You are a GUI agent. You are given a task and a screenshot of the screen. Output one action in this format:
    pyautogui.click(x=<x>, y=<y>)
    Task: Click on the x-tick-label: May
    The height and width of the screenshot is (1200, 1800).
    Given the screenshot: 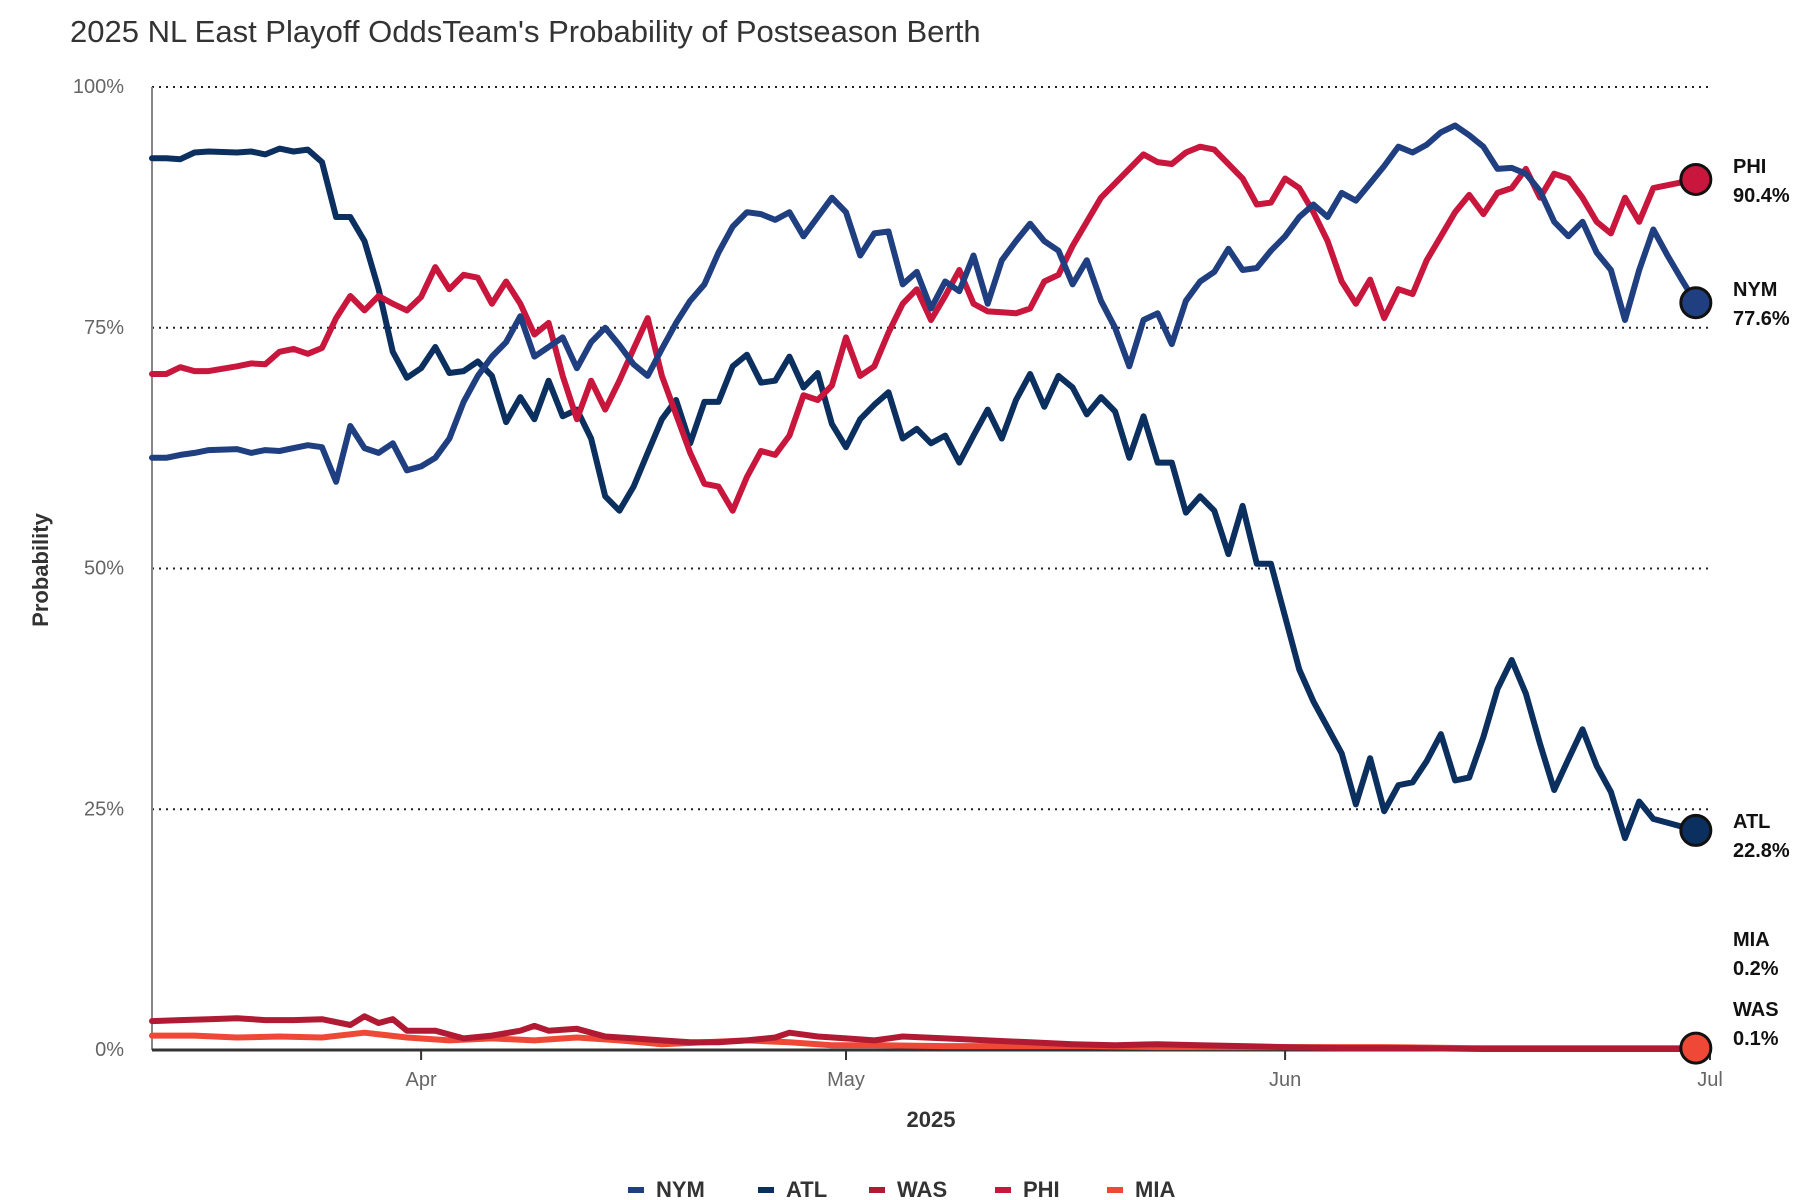 What is the action you would take?
    pyautogui.click(x=846, y=1080)
    